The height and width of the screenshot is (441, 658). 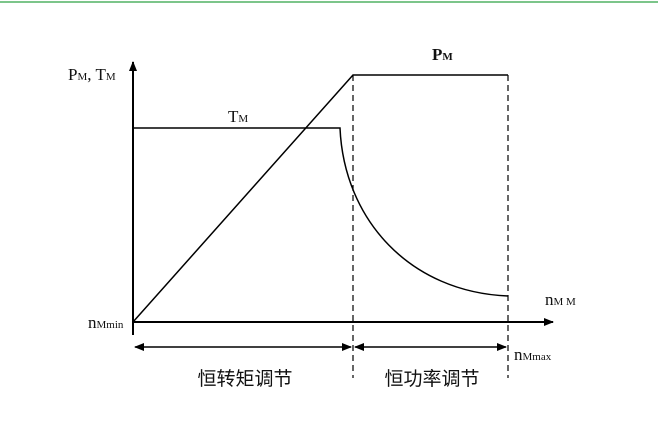 I want to click on origin-label: nMmin, so click(x=106, y=322).